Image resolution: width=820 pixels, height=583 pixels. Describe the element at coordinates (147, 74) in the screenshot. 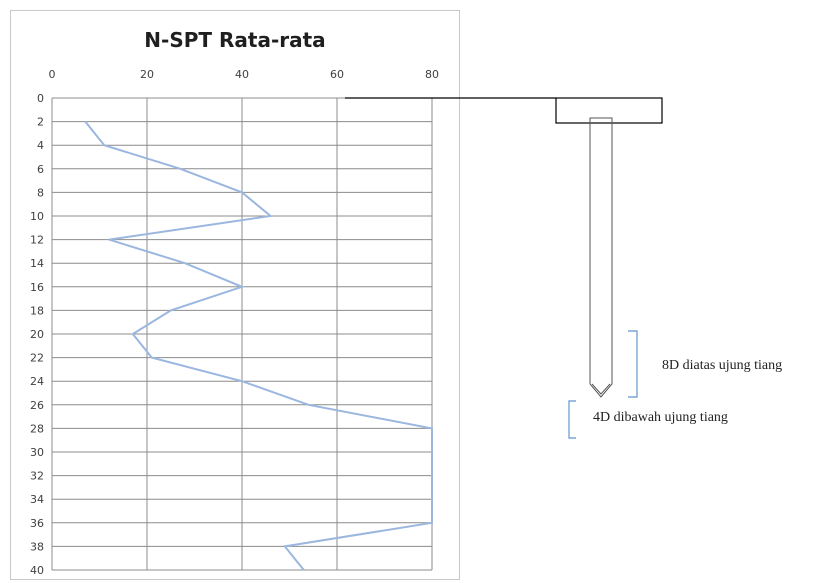

I see `x-tick-label: 20` at that location.